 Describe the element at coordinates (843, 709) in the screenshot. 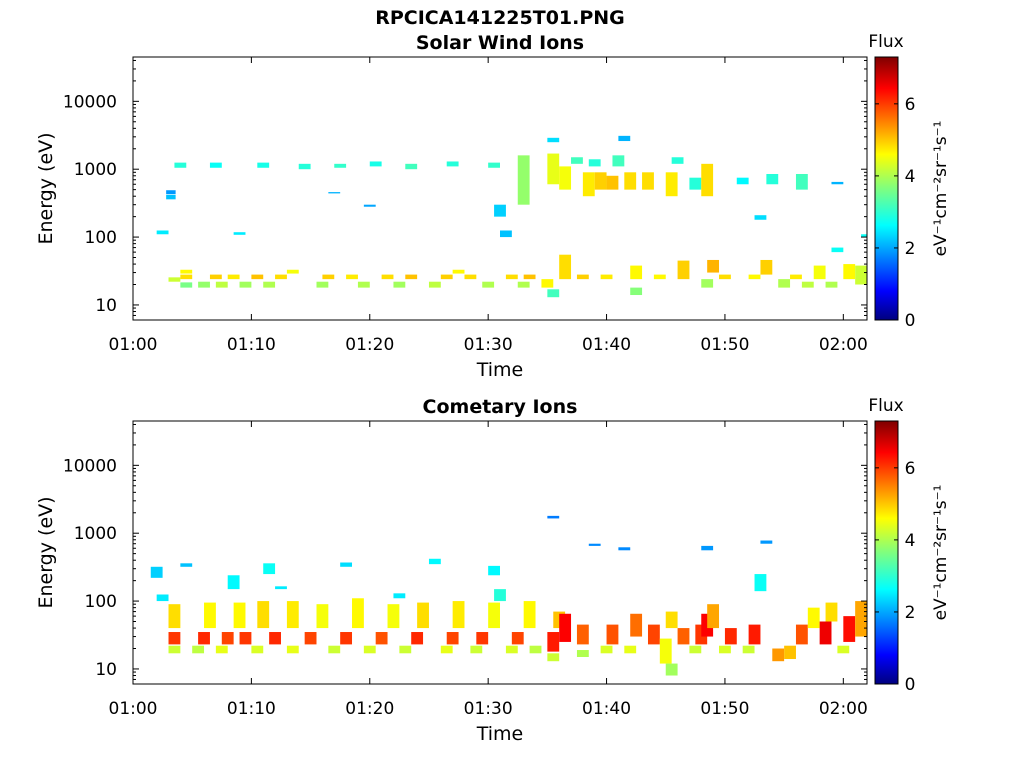

I see `x-tick-label: 02:00` at that location.